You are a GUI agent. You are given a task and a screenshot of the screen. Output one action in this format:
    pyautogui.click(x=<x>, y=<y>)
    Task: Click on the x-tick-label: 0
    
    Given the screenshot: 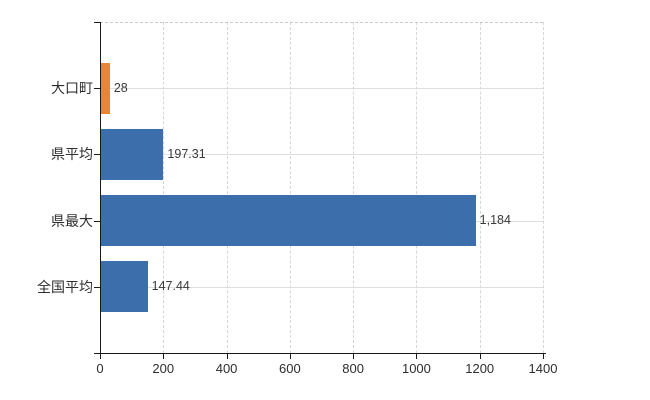 What is the action you would take?
    pyautogui.click(x=100, y=368)
    